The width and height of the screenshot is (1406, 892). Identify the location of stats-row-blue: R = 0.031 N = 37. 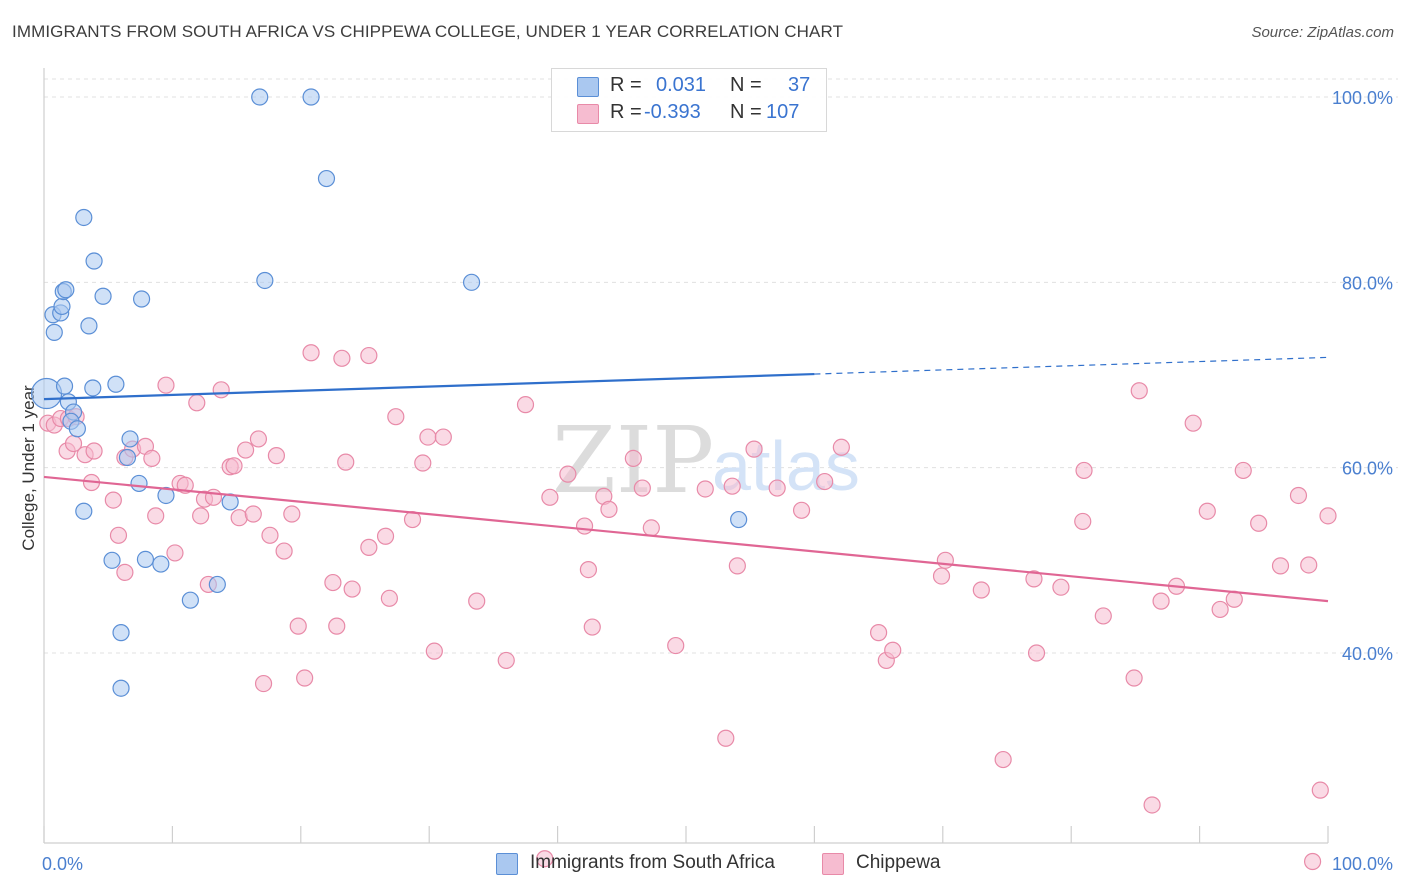
(689, 87).